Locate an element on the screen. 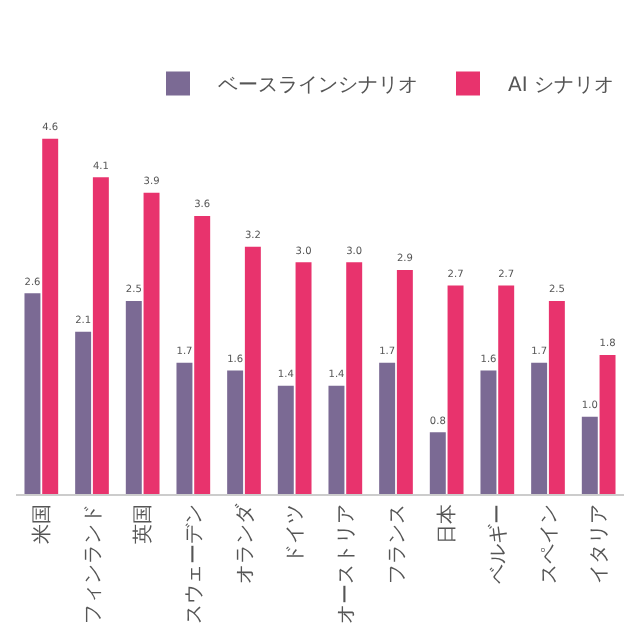  x-tick-label: ドイツ is located at coordinates (296, 534).